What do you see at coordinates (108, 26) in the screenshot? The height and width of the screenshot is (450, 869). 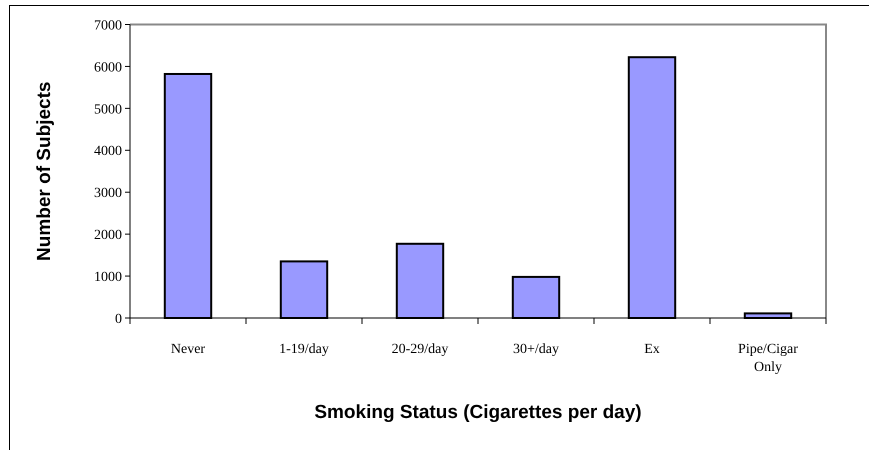 I see `y-tick-label: 7000` at bounding box center [108, 26].